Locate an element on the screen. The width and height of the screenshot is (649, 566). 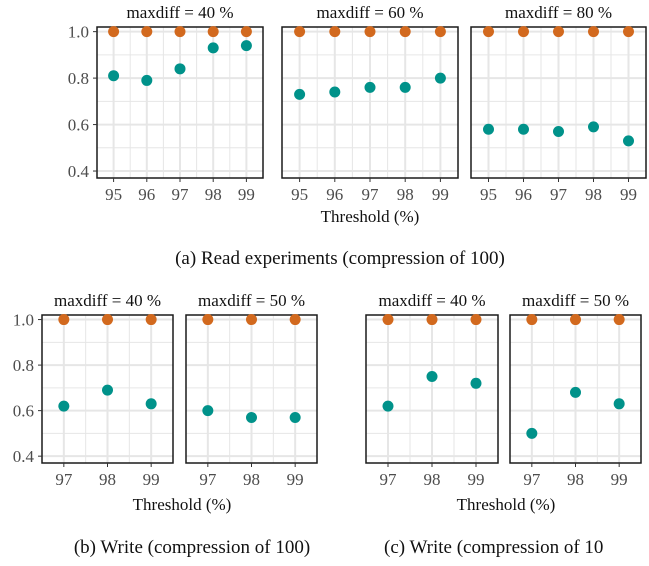
panel-title: maxdiff = 80 % is located at coordinates (558, 12).